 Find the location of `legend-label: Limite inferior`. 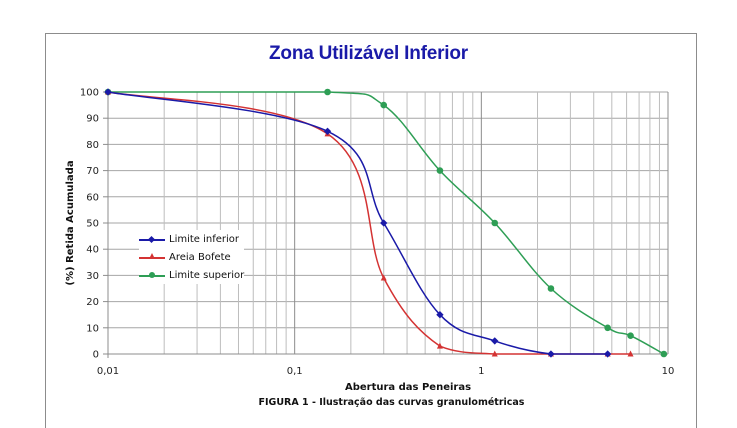

legend-label: Limite inferior is located at coordinates (204, 239).